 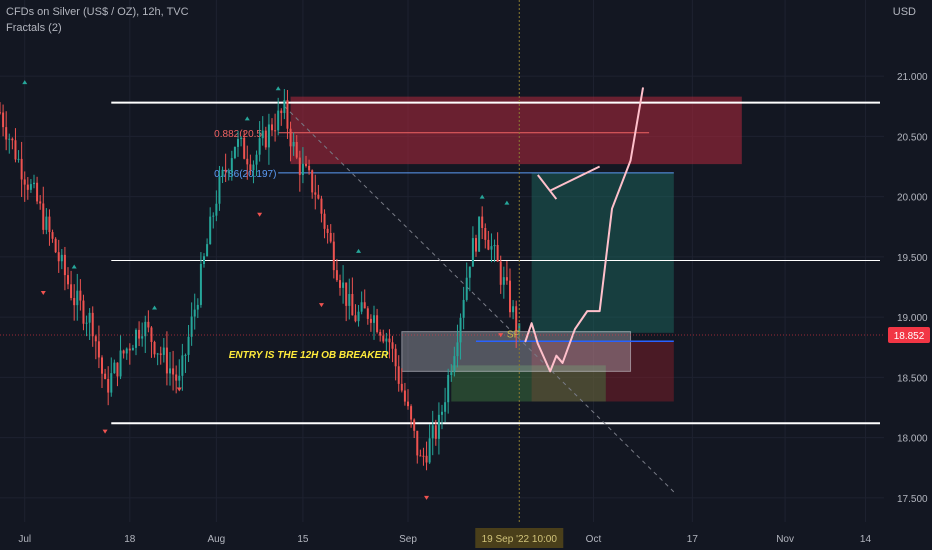 I want to click on last-price-label: 18.852, so click(x=909, y=336).